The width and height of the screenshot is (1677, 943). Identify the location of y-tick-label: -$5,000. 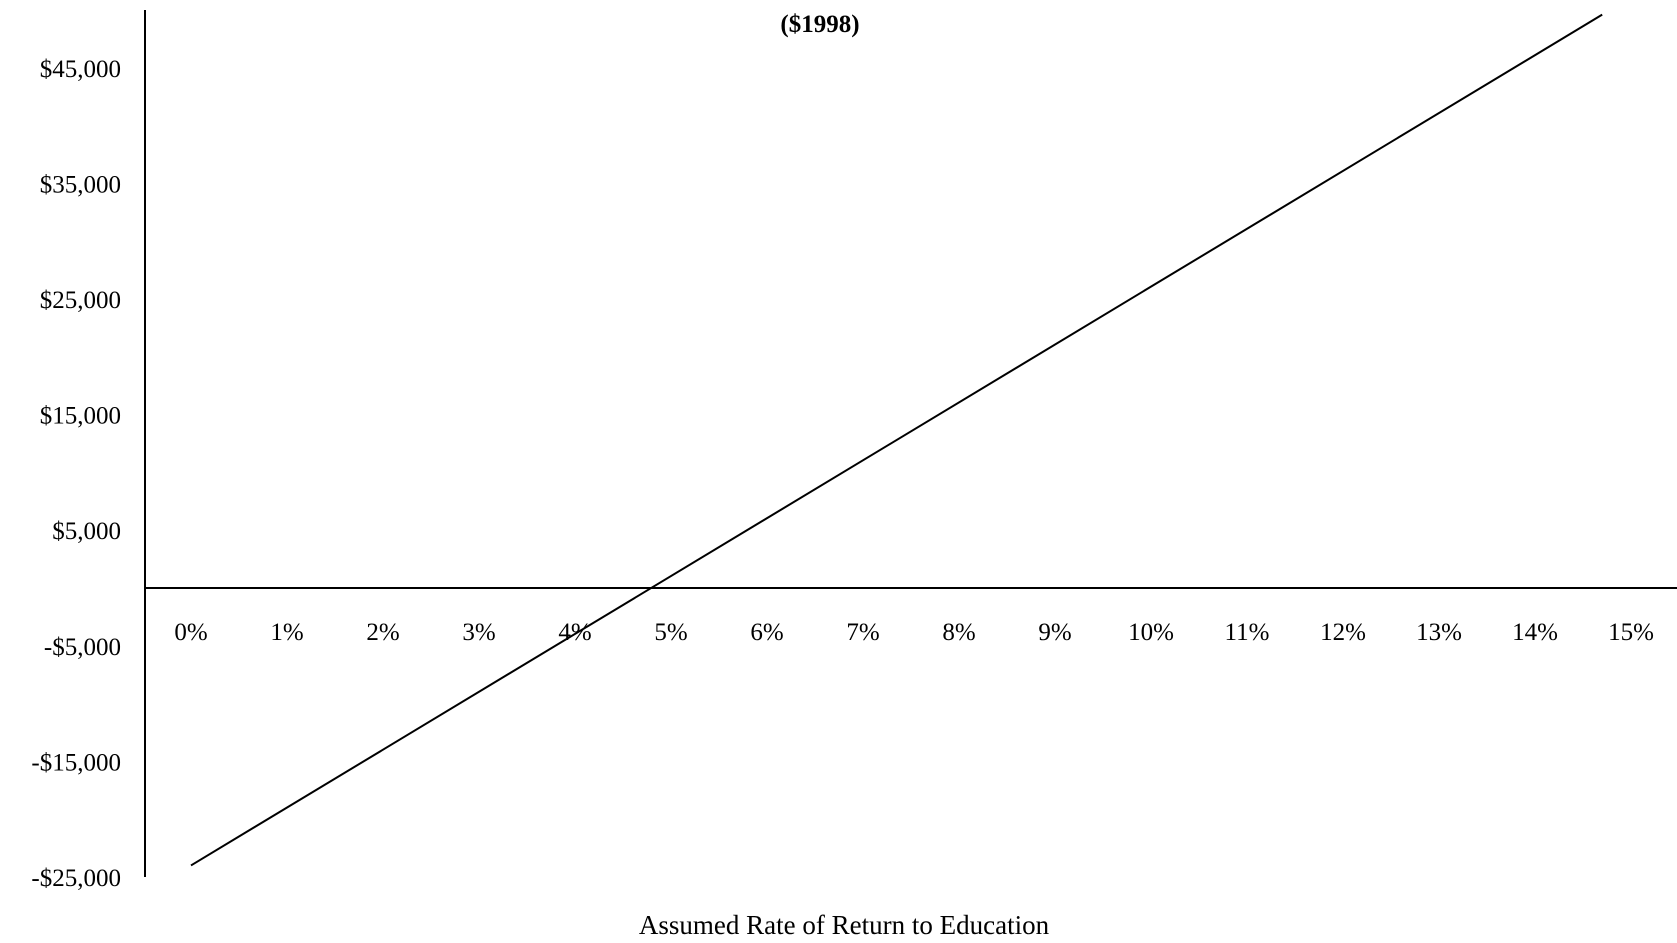
(82, 647).